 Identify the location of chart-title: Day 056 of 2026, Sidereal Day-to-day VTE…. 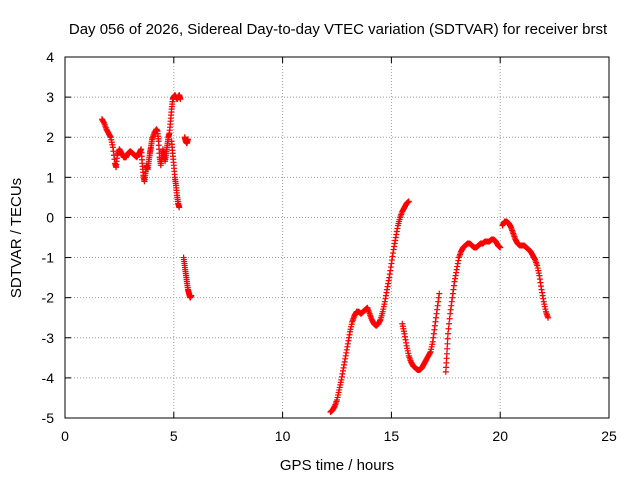
(338, 29).